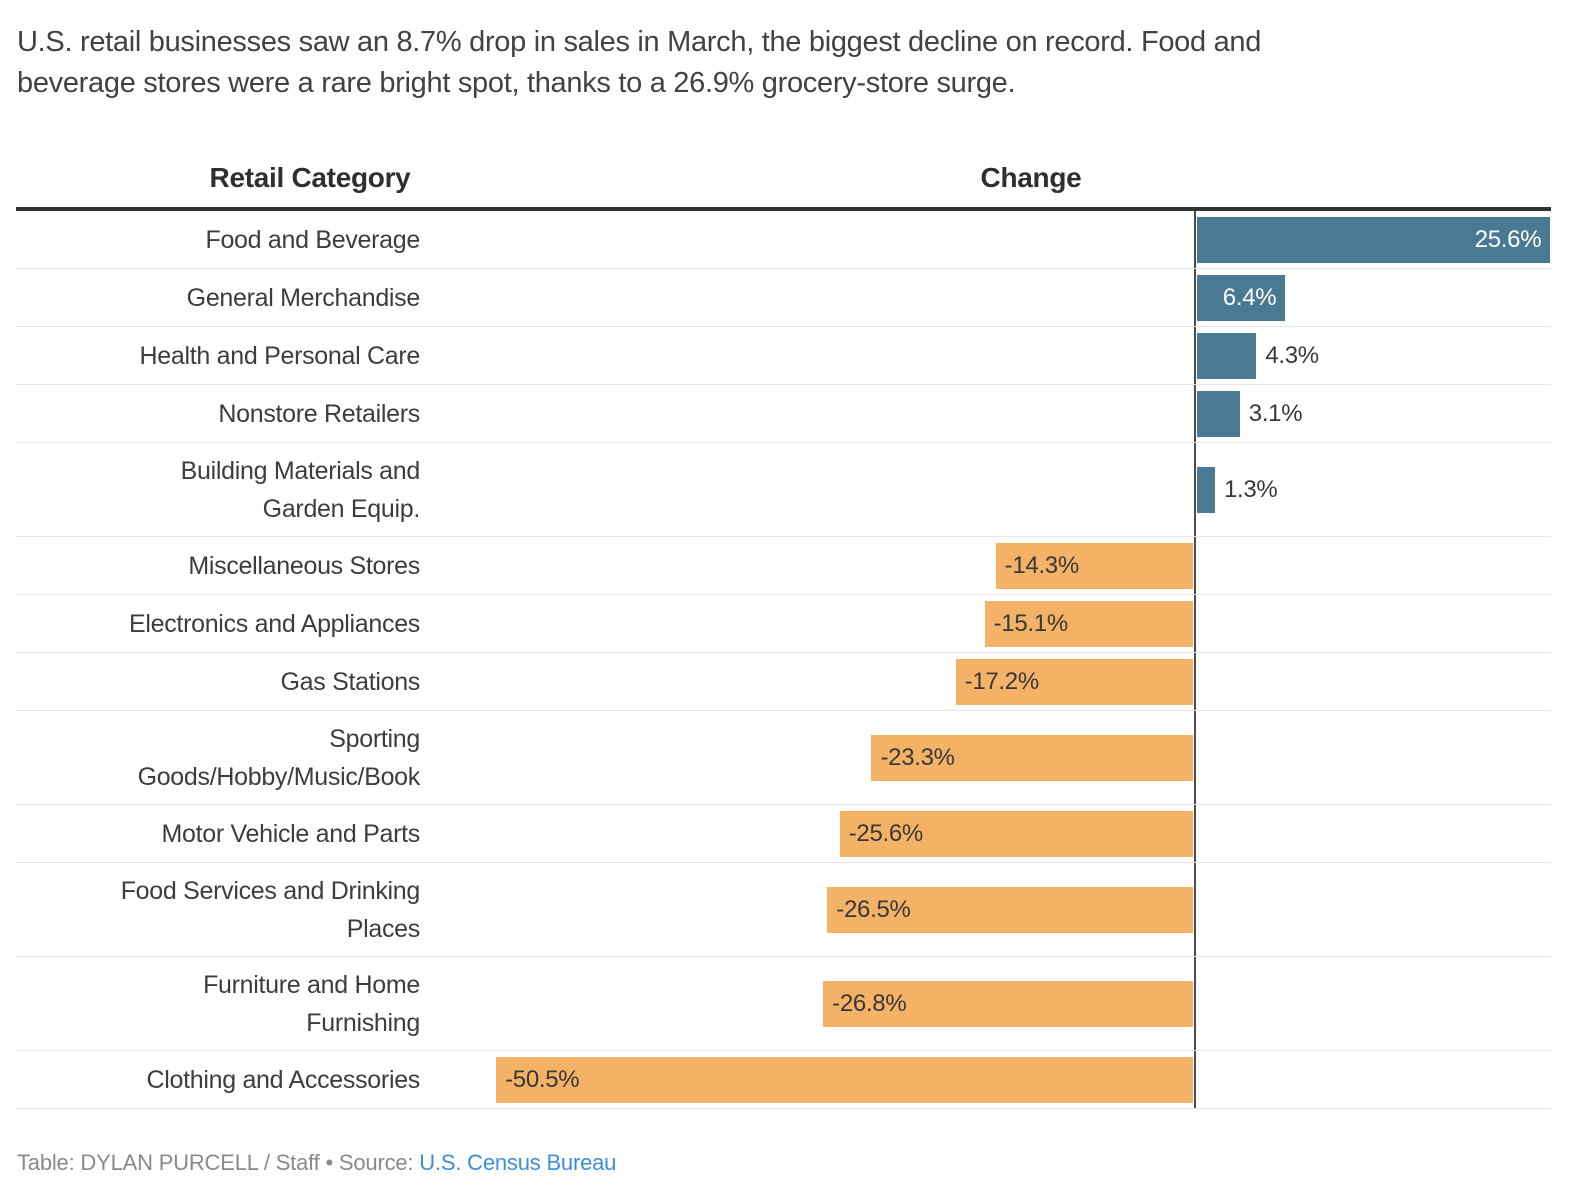 This screenshot has height=1200, width=1590. Describe the element at coordinates (1016, 834) in the screenshot. I see `bar-negative: -25.6%` at that location.